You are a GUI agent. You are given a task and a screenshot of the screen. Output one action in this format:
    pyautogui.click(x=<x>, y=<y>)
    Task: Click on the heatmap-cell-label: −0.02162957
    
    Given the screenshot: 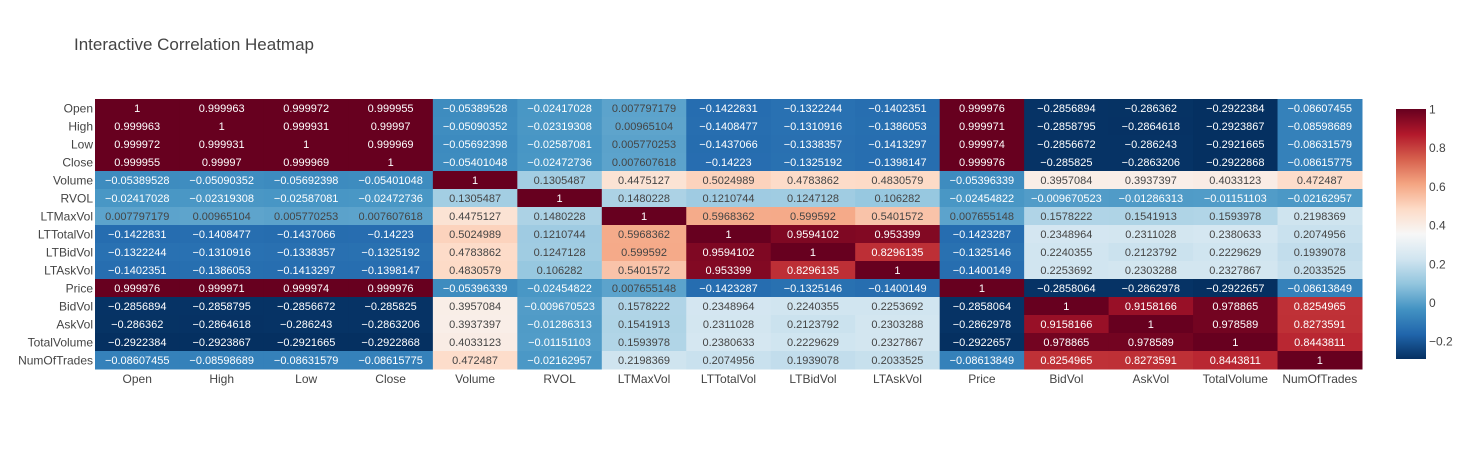 What is the action you would take?
    pyautogui.click(x=559, y=361)
    